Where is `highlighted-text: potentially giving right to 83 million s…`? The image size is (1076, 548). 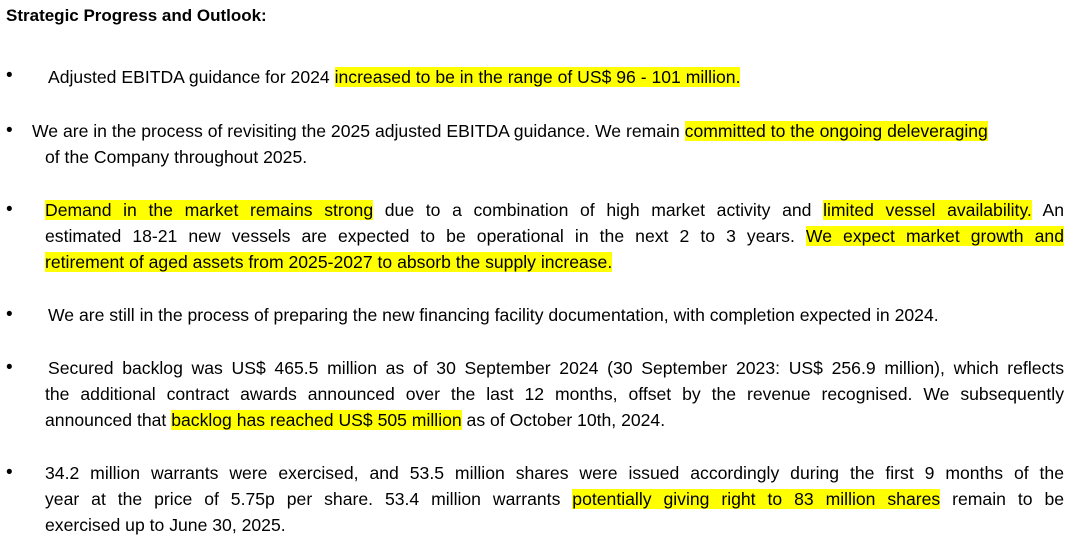
highlighted-text: potentially giving right to 83 million s… is located at coordinates (756, 499).